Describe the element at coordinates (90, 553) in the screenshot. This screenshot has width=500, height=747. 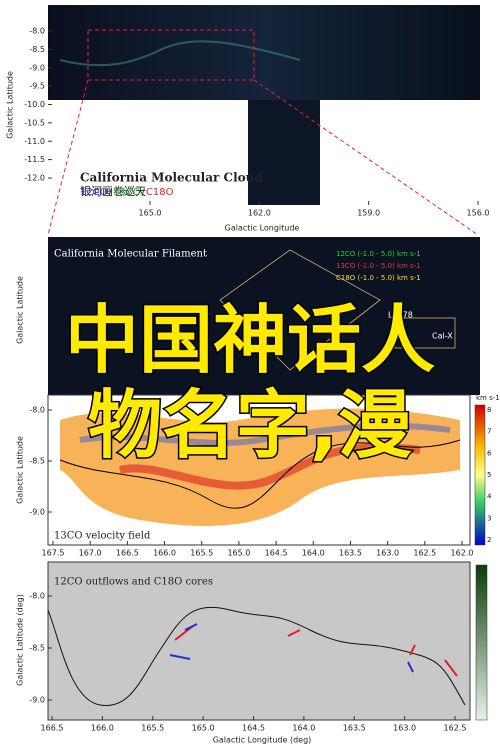
I see `x-tick-label: 167.0` at that location.